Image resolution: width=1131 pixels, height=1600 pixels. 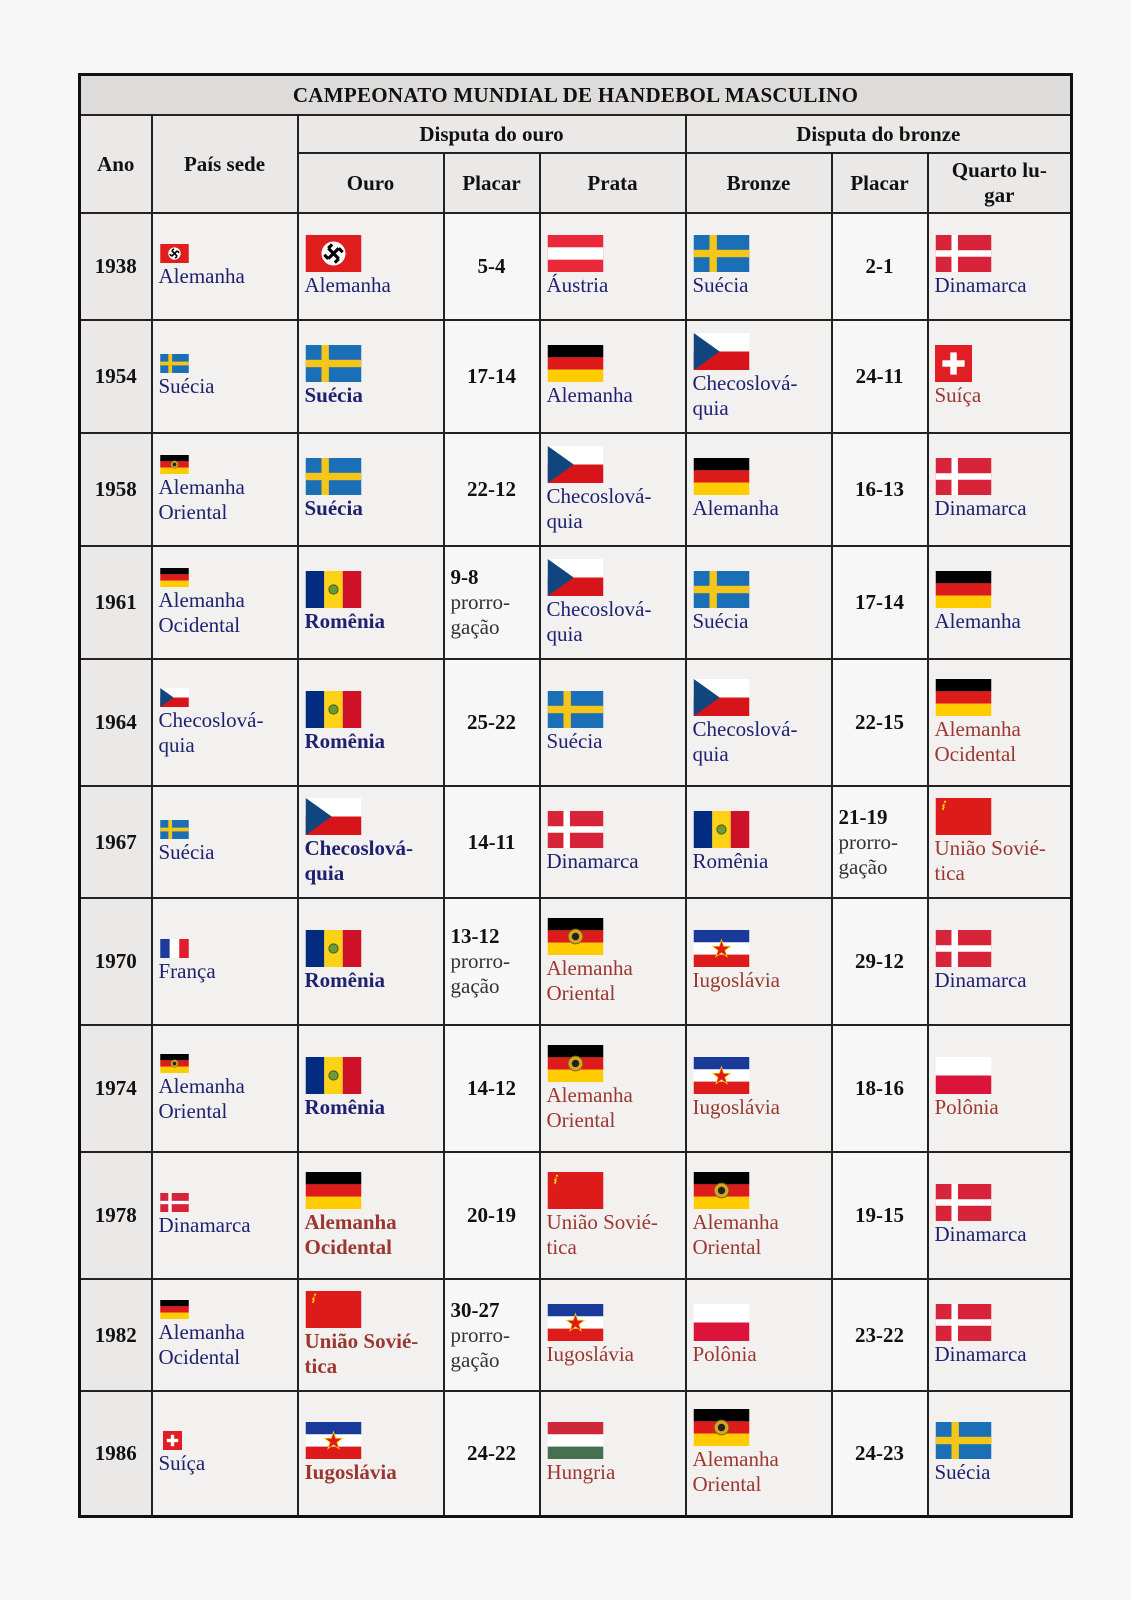 I want to click on host-country-name: Alemanha Oriental, so click(x=201, y=499).